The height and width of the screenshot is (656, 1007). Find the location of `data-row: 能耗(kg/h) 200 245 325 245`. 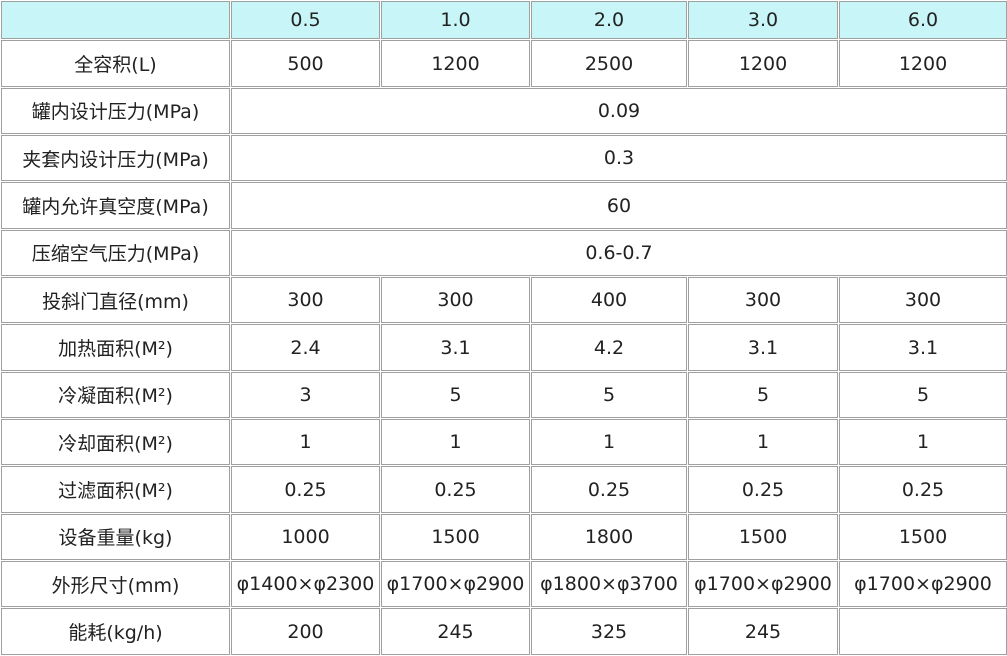

data-row: 能耗(kg/h) 200 245 325 245 is located at coordinates (504, 631).